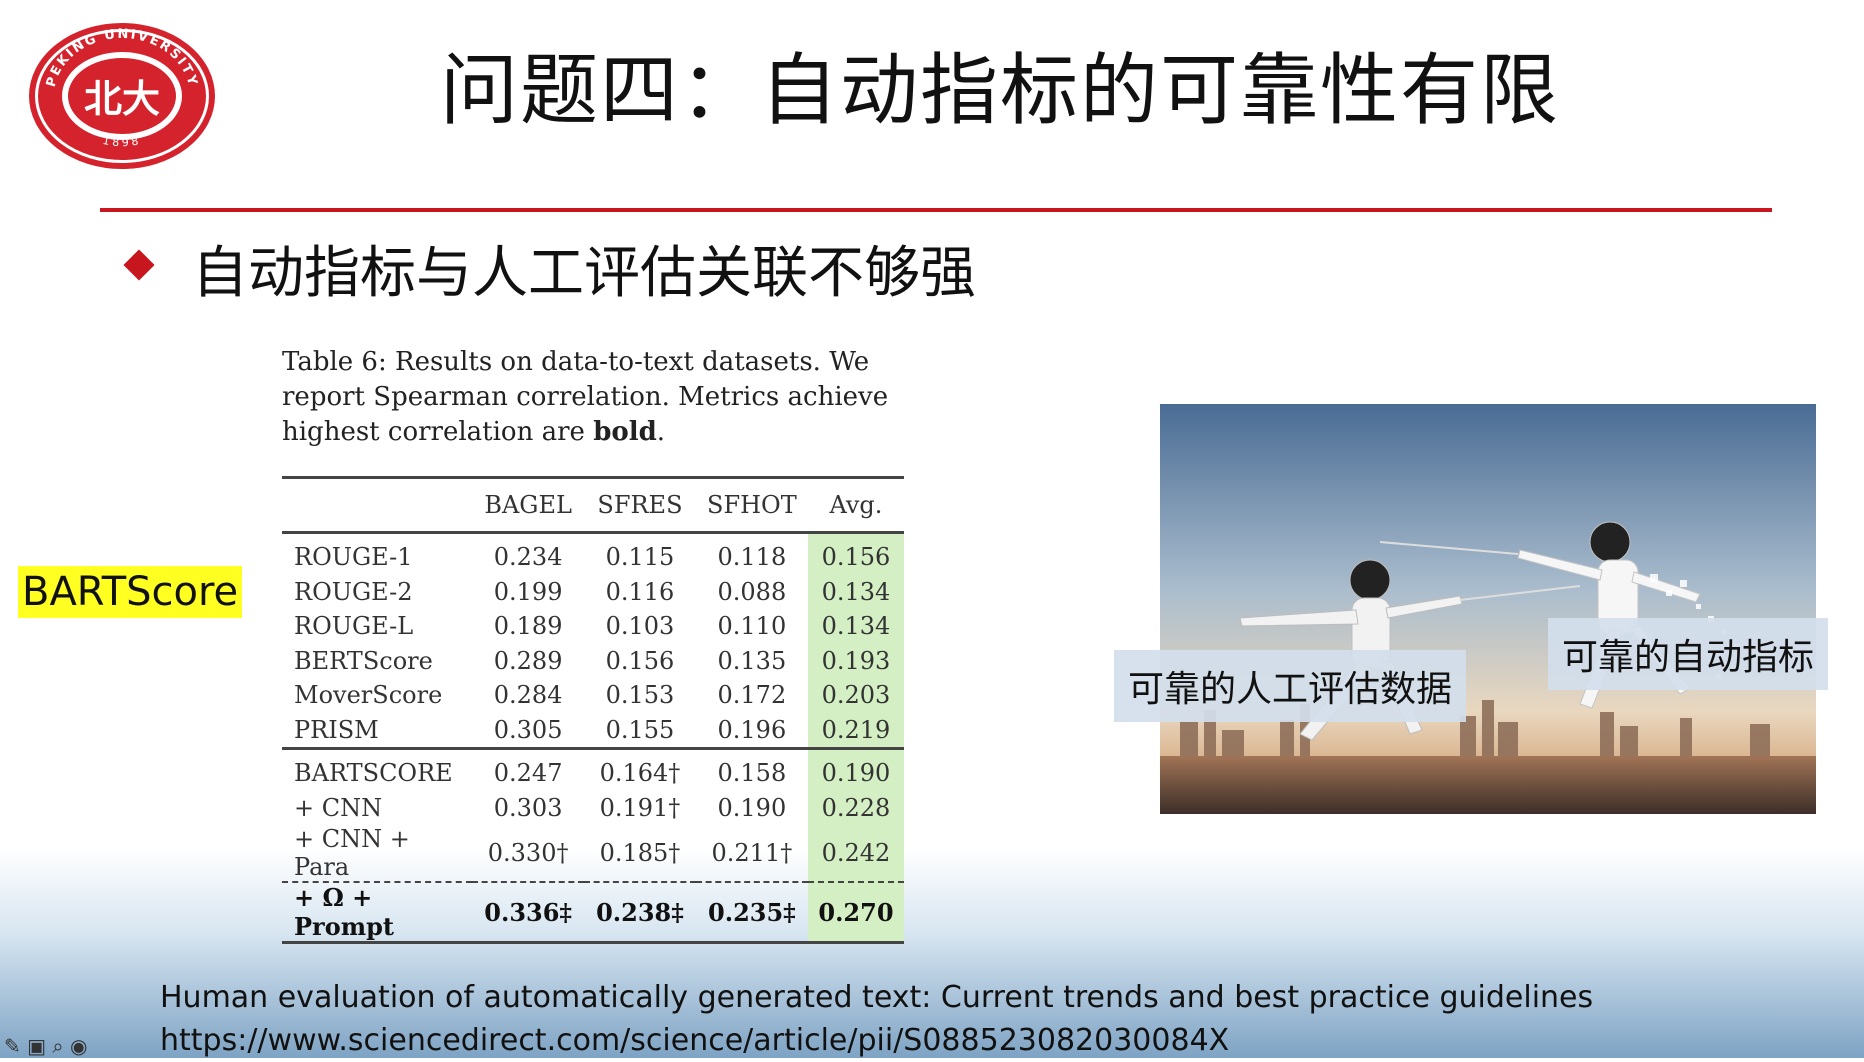 This screenshot has height=1062, width=1864. I want to click on sfhot-value: 0.088, so click(752, 591).